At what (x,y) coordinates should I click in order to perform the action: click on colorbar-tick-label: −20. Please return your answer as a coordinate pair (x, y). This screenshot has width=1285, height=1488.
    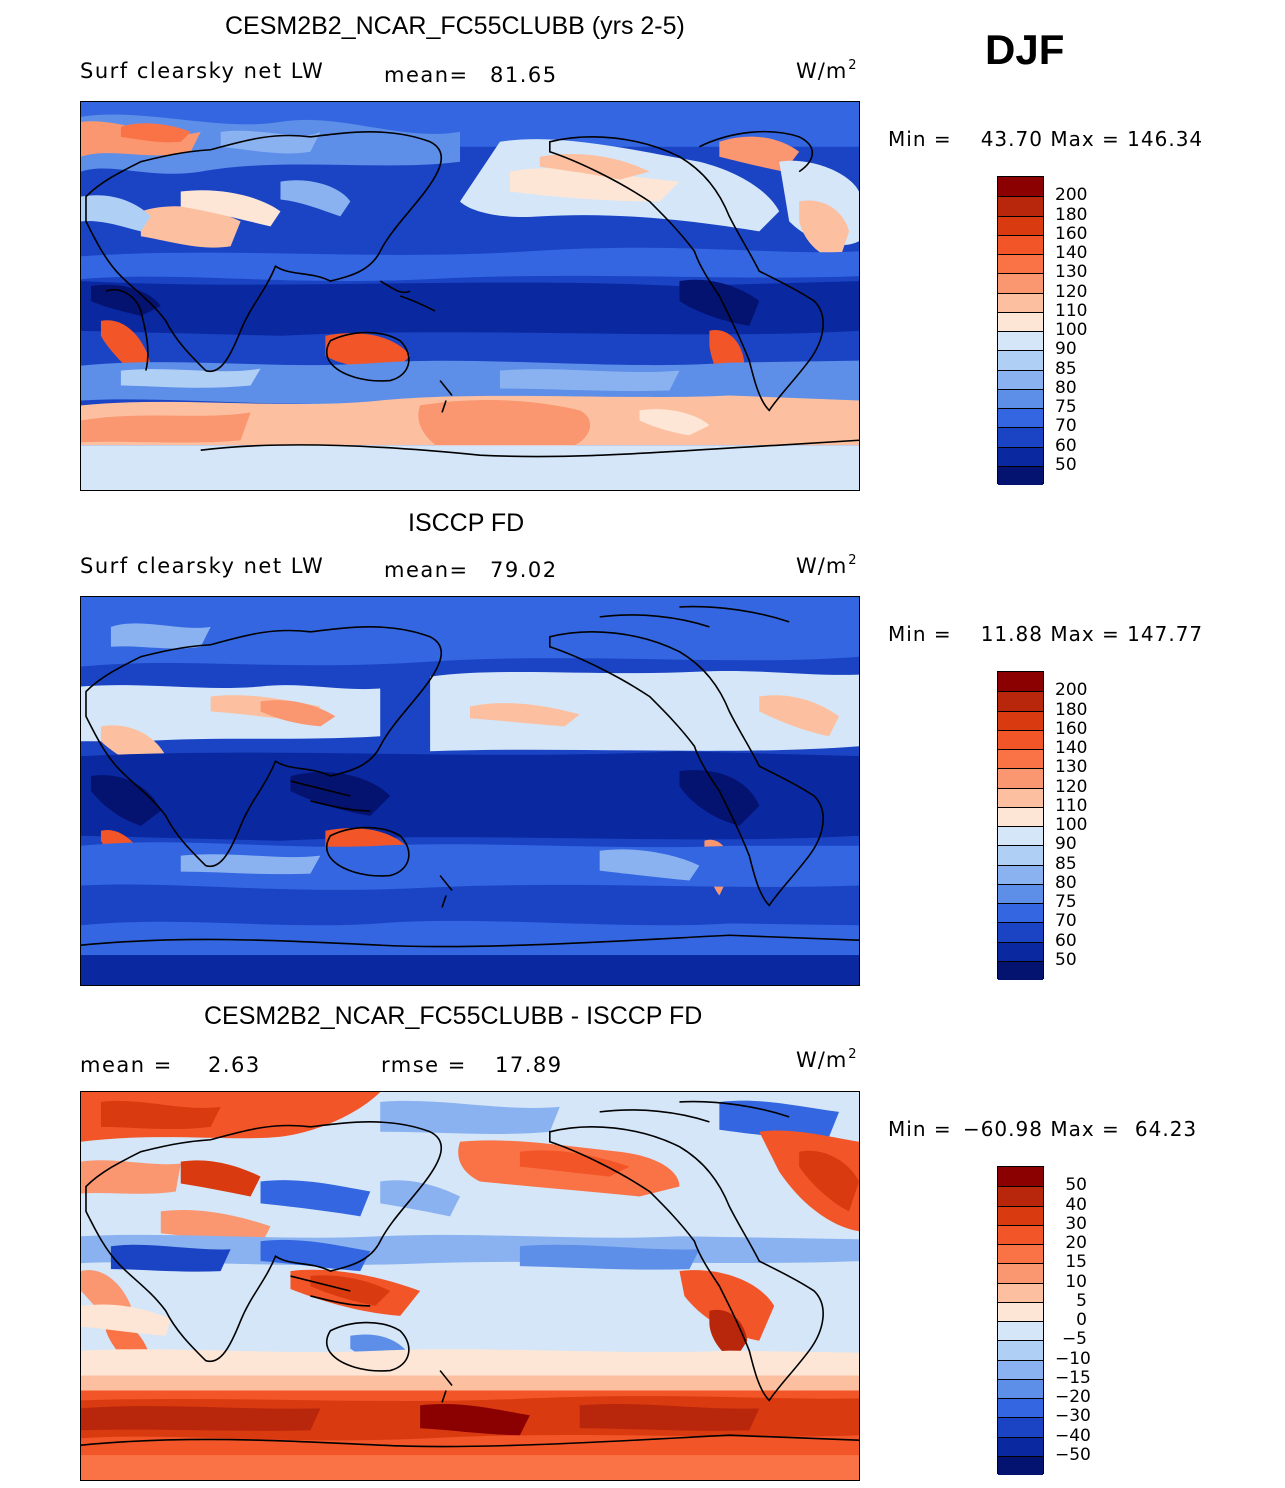
    Looking at the image, I should click on (1073, 1397).